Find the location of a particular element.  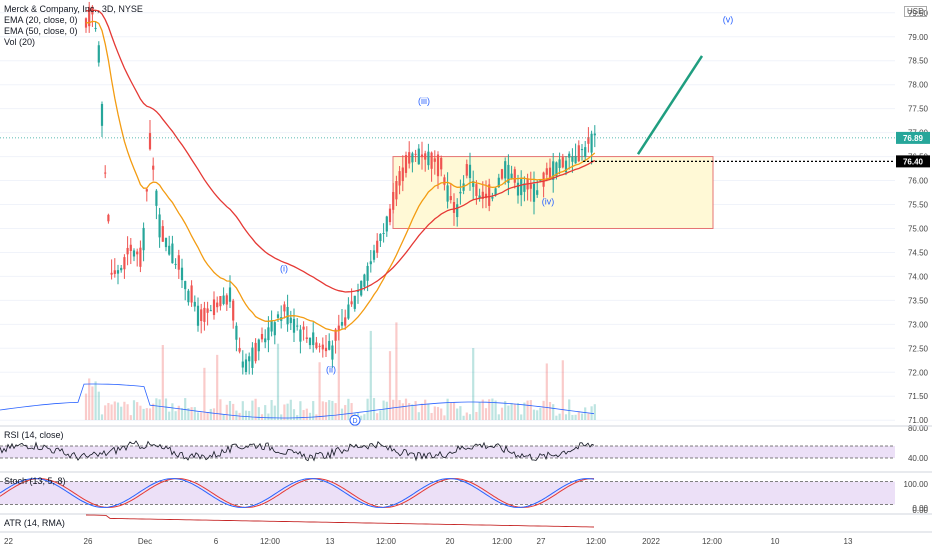

price-tick-label: 71.00 is located at coordinates (918, 420).